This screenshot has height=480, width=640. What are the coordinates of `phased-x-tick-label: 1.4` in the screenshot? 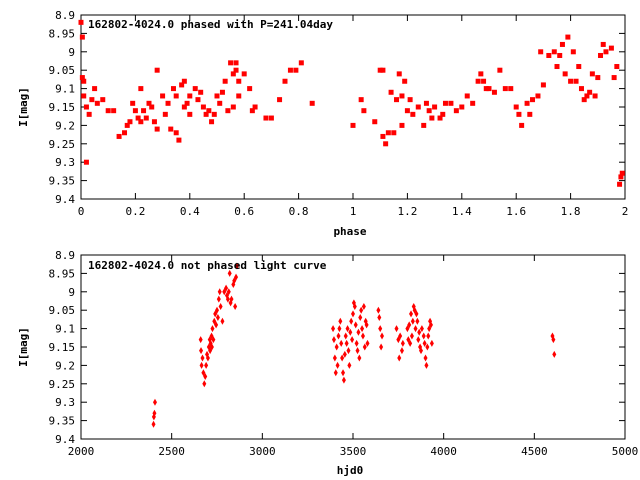 It's located at (462, 211).